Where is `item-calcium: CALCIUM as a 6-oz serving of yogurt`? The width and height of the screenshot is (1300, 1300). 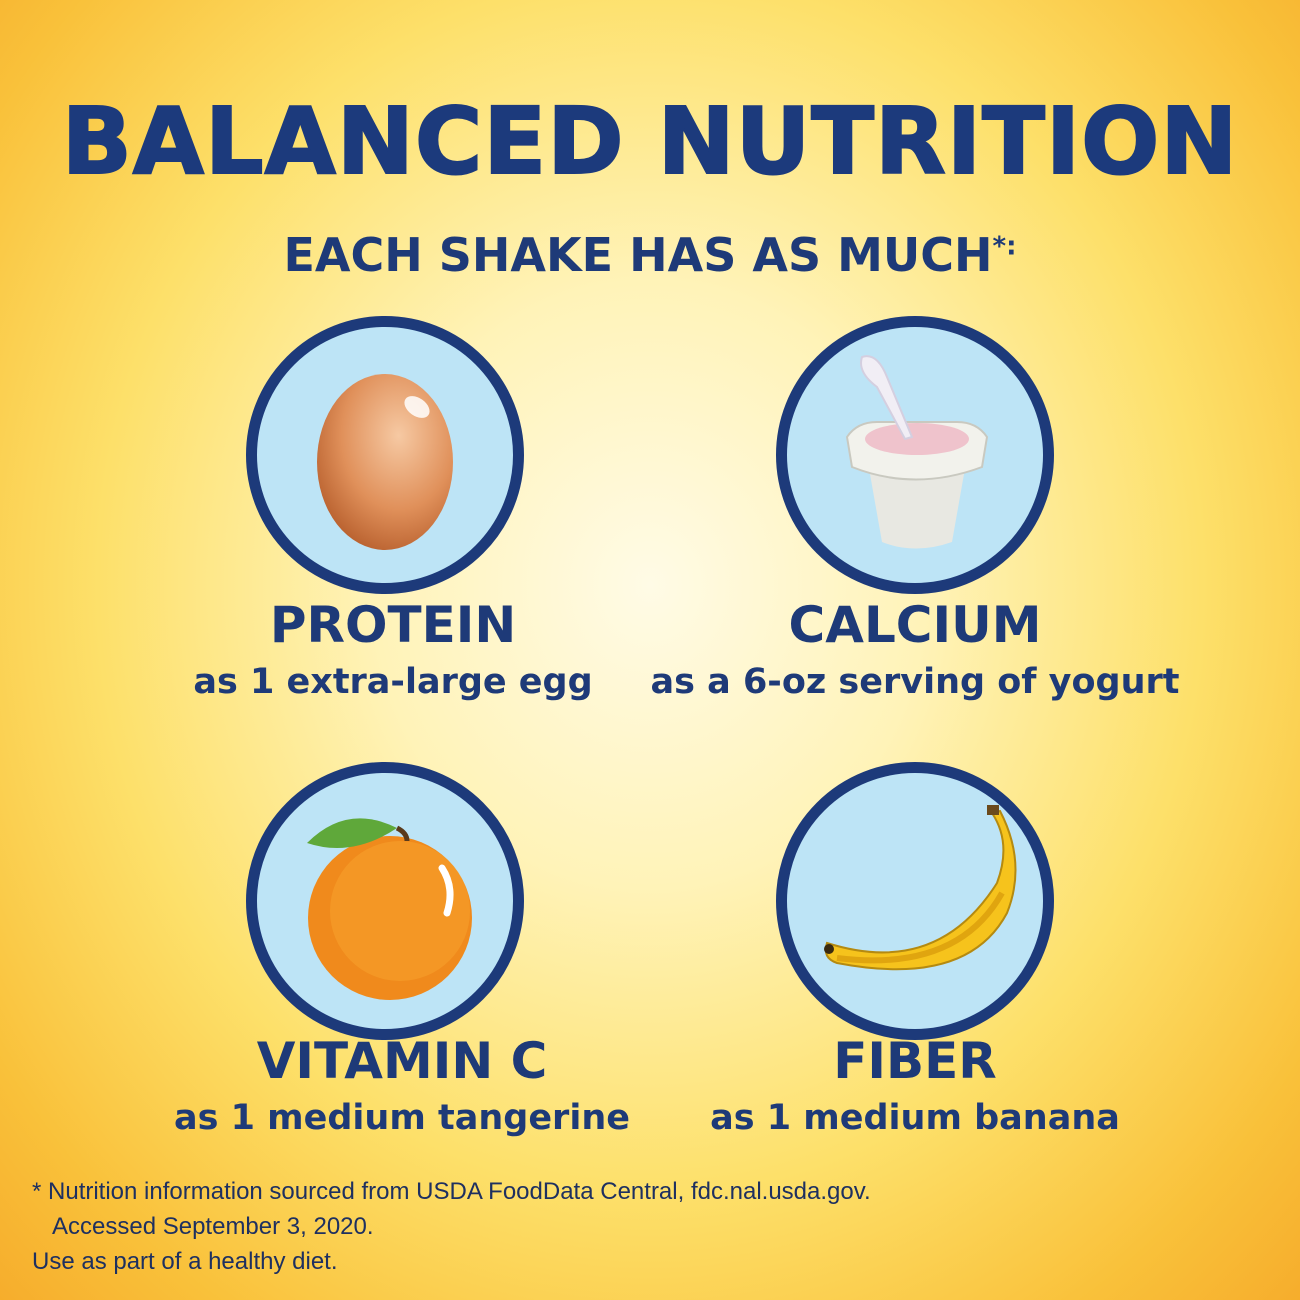
item-calcium: CALCIUM as a 6-oz serving of yogurt is located at coordinates (915, 649).